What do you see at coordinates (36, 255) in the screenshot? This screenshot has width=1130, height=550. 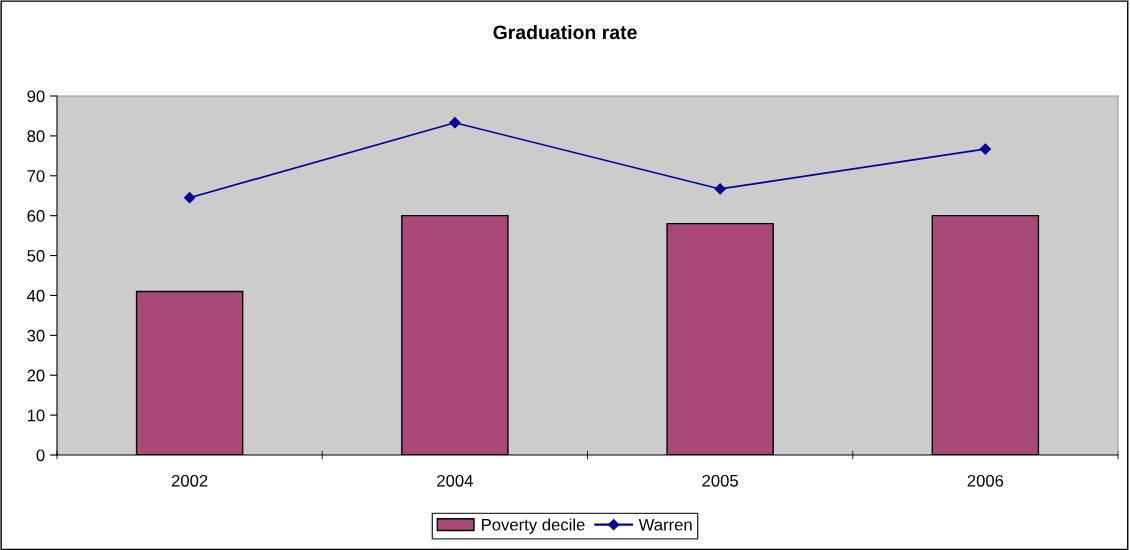 I see `y-tick-label: 50` at bounding box center [36, 255].